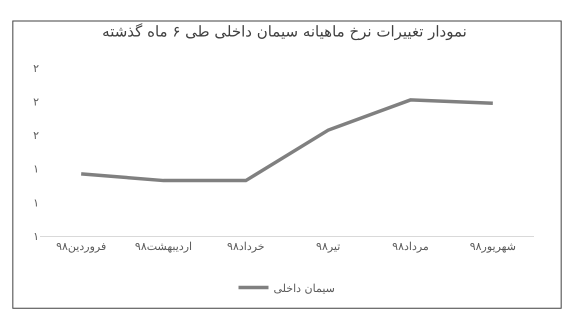 The width and height of the screenshot is (569, 314). Describe the element at coordinates (304, 288) in the screenshot. I see `legend-label: سیمان داخلی` at that location.